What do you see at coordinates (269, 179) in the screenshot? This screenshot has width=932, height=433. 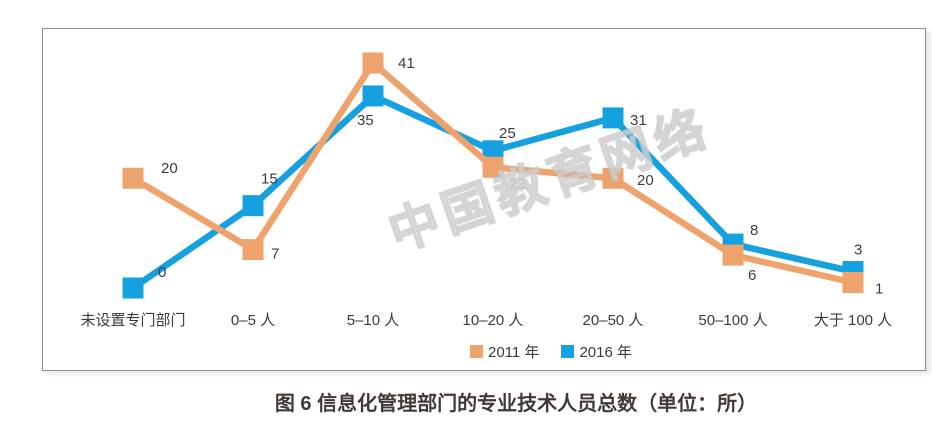 I see `value-label: 15` at bounding box center [269, 179].